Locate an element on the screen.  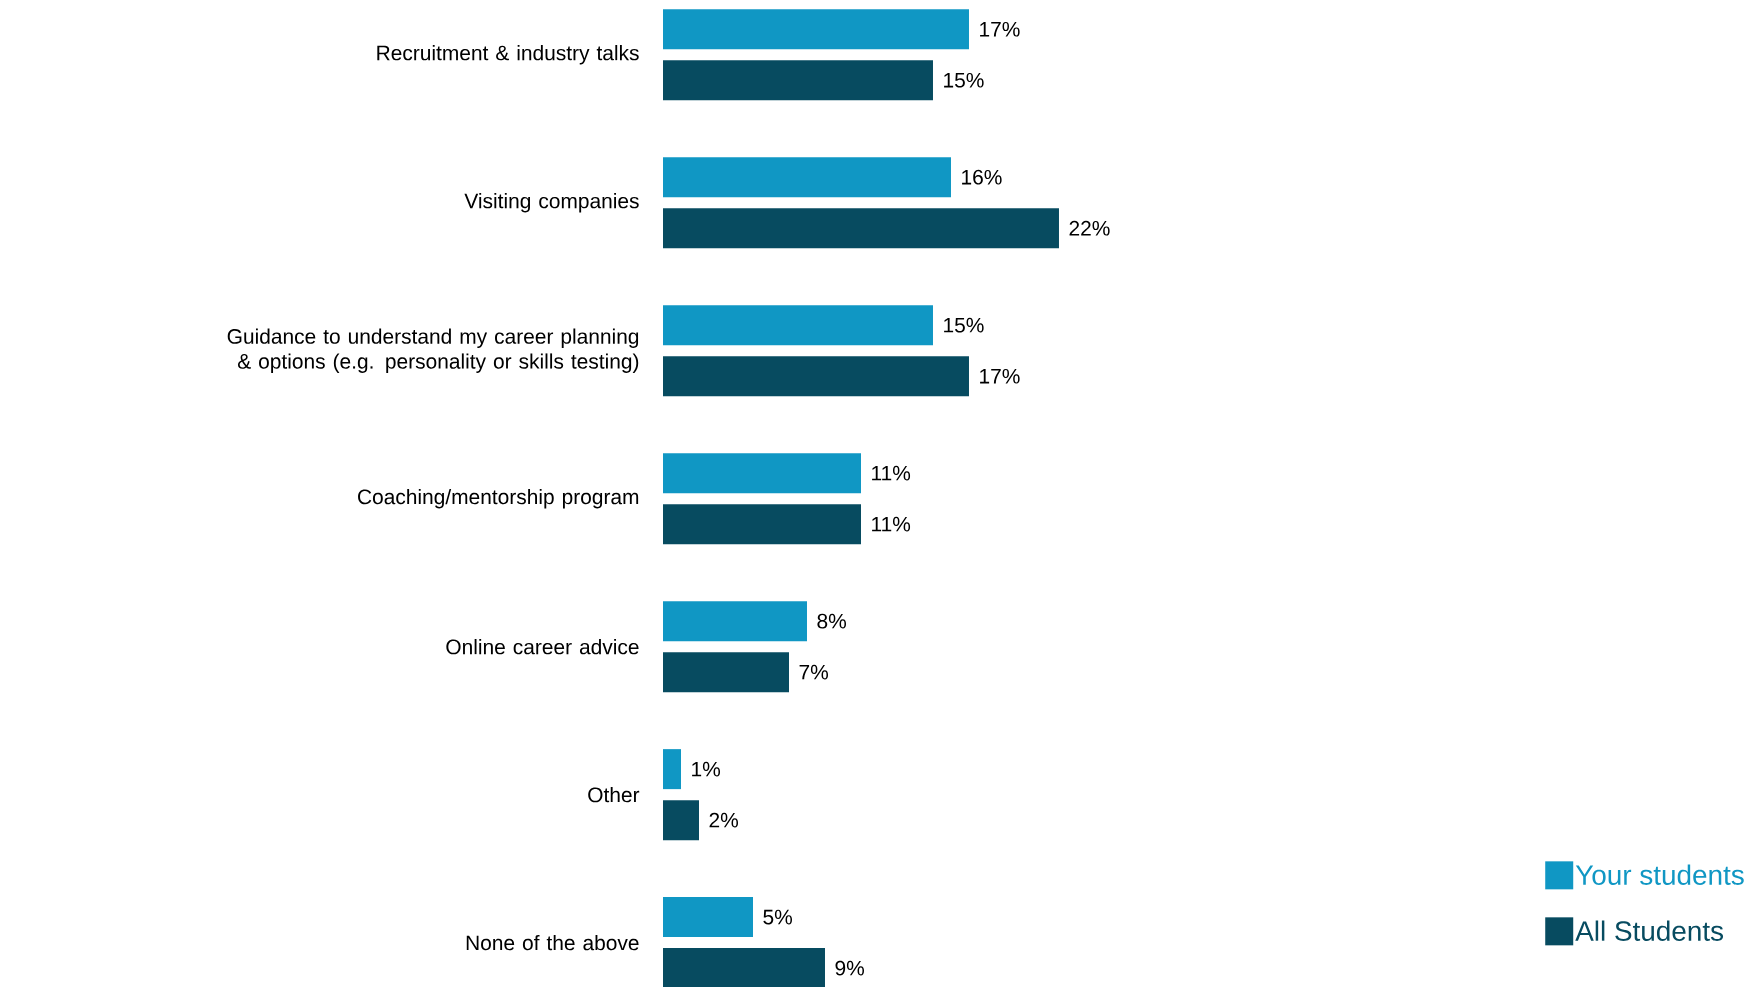
y-tick-label: Online career advice is located at coordinates (542, 646).